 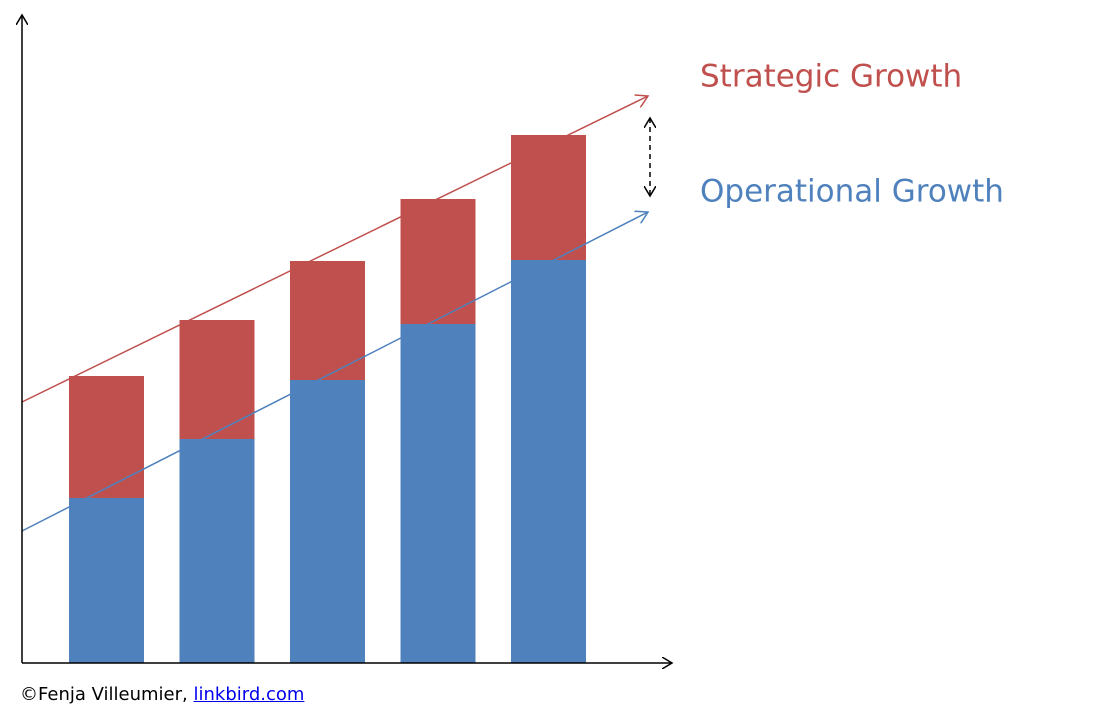 I want to click on legend-label: Strategic Growth, so click(x=831, y=77).